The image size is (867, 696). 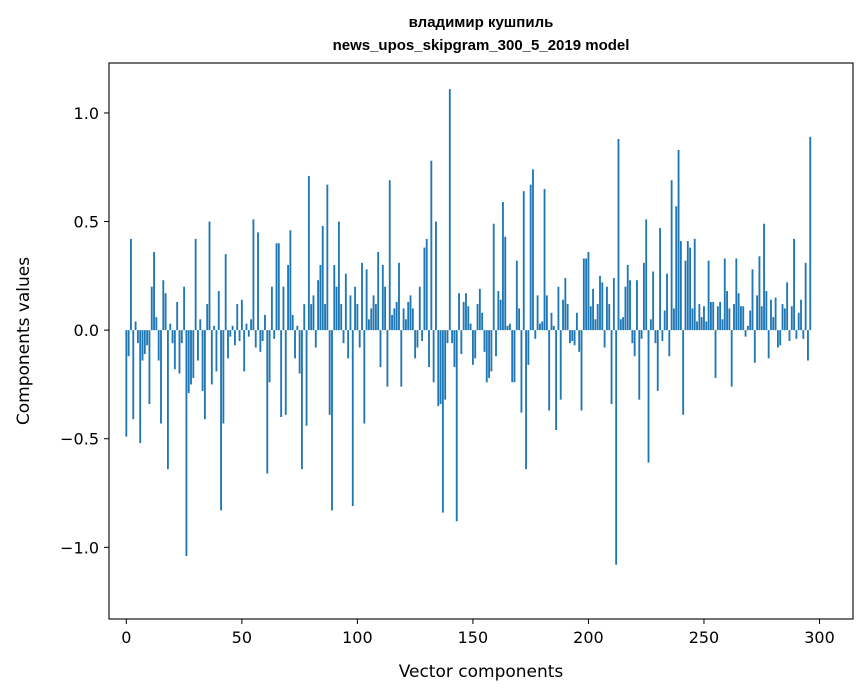 I want to click on x-tick-label: 250, so click(x=704, y=637).